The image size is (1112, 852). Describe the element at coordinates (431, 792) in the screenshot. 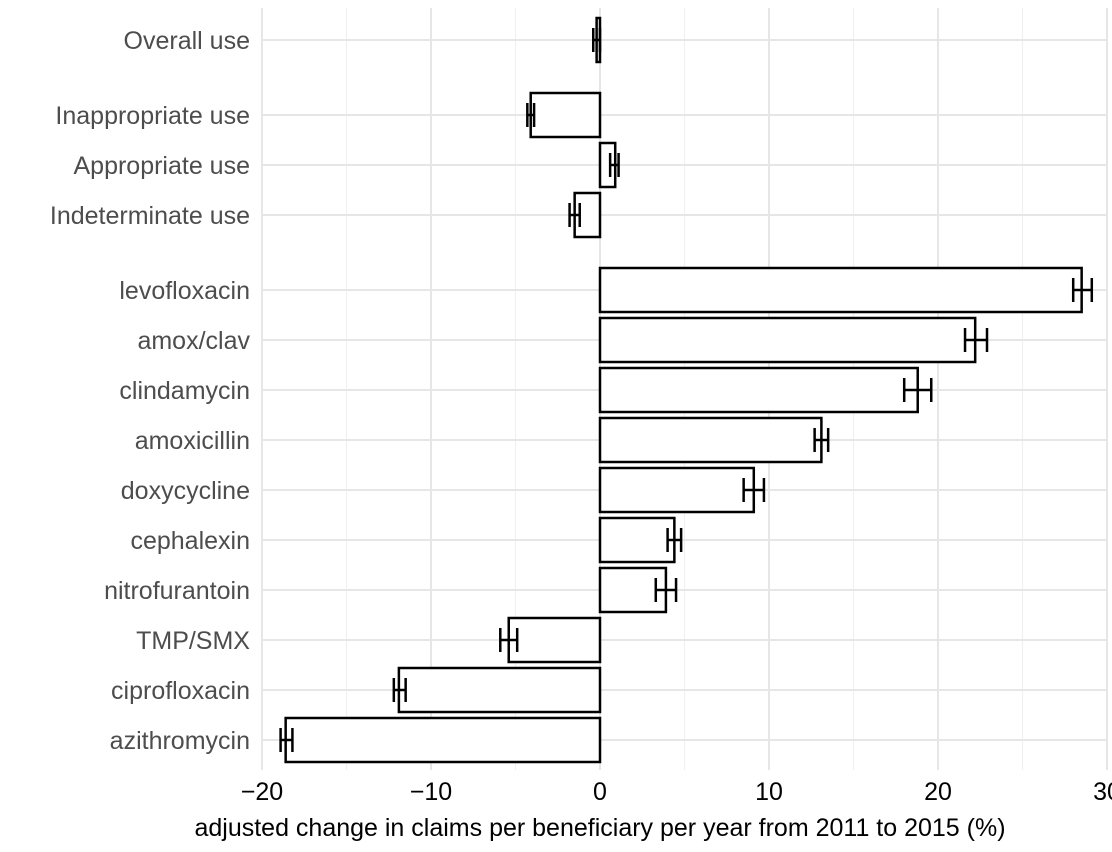

I see `x-tick-label: −10` at that location.